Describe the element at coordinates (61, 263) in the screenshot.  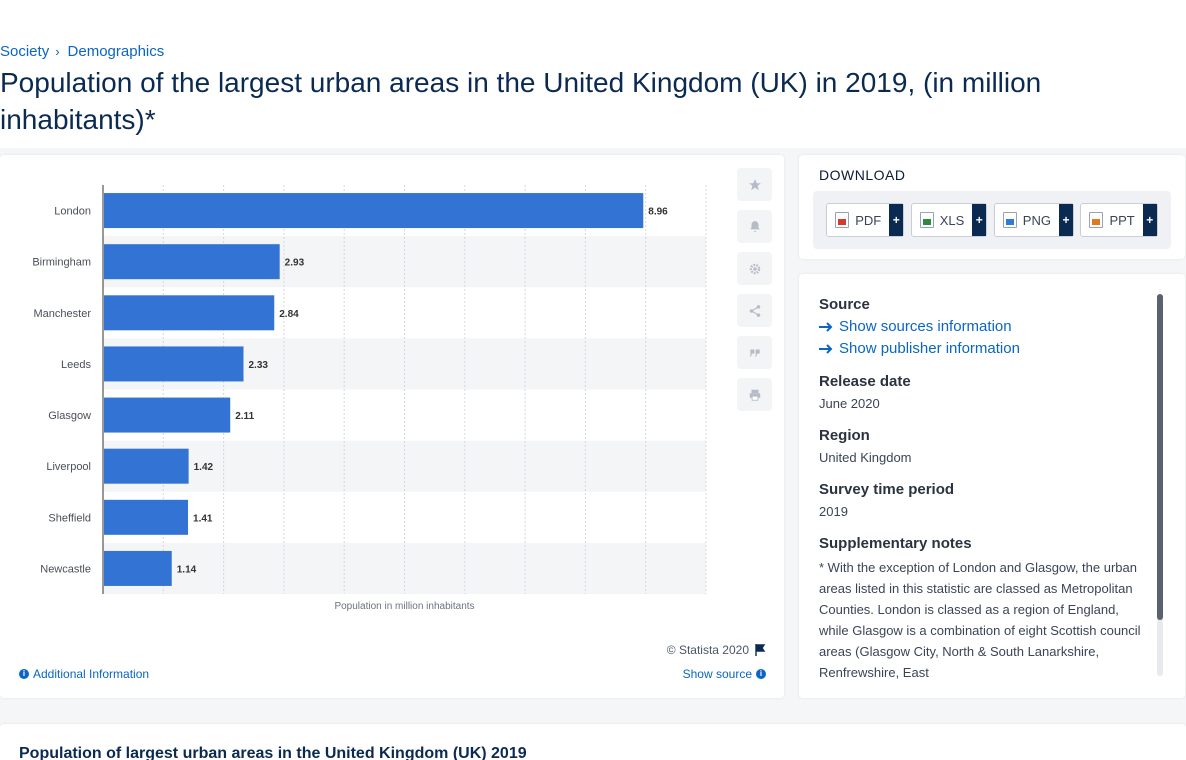
I see `category-label: Birmingham` at that location.